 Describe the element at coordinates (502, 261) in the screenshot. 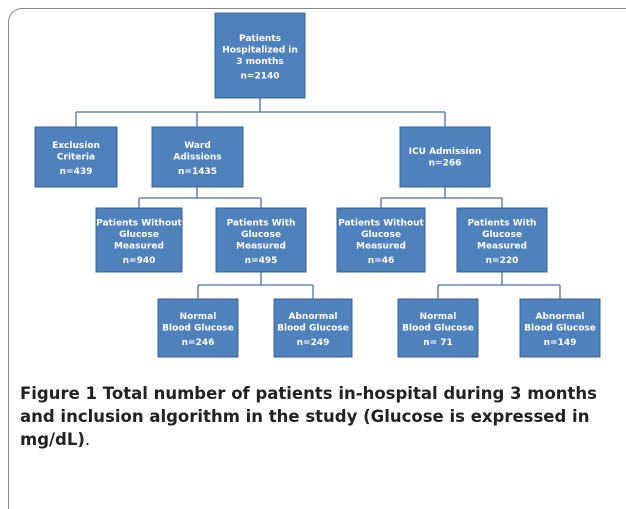

I see `node-label: n=220` at that location.